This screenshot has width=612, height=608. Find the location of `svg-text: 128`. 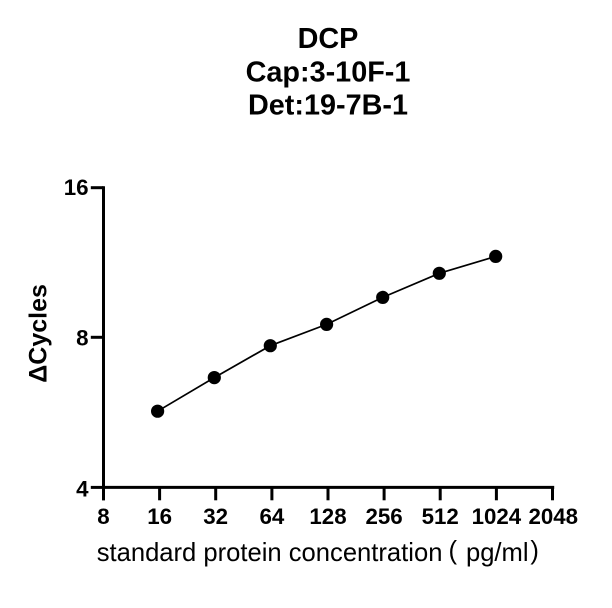

svg-text: 128 is located at coordinates (327, 516).